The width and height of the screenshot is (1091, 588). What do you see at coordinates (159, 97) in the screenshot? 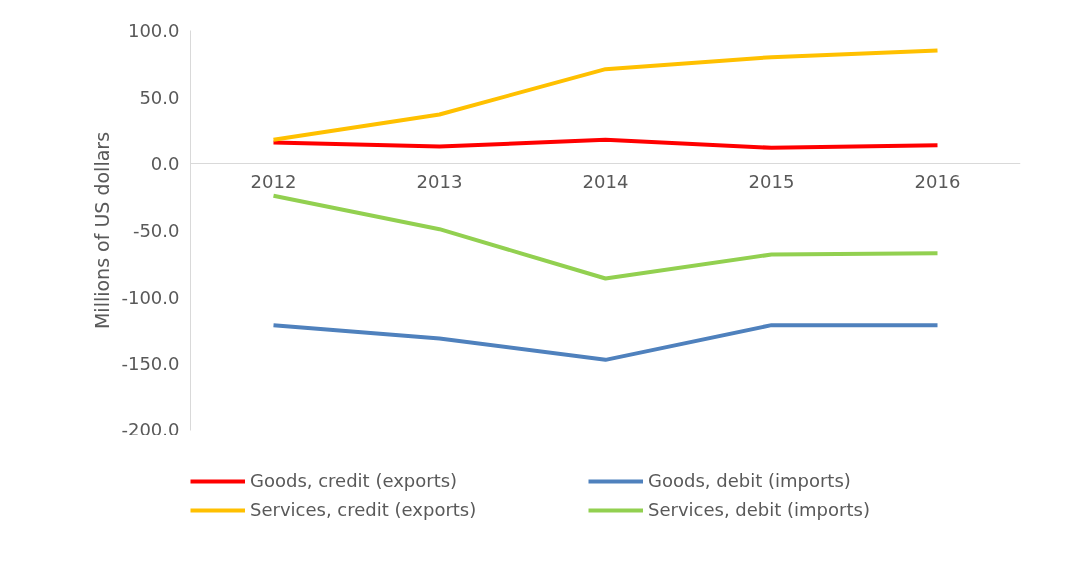
I see `y-tick-label: 50.0` at bounding box center [159, 97].